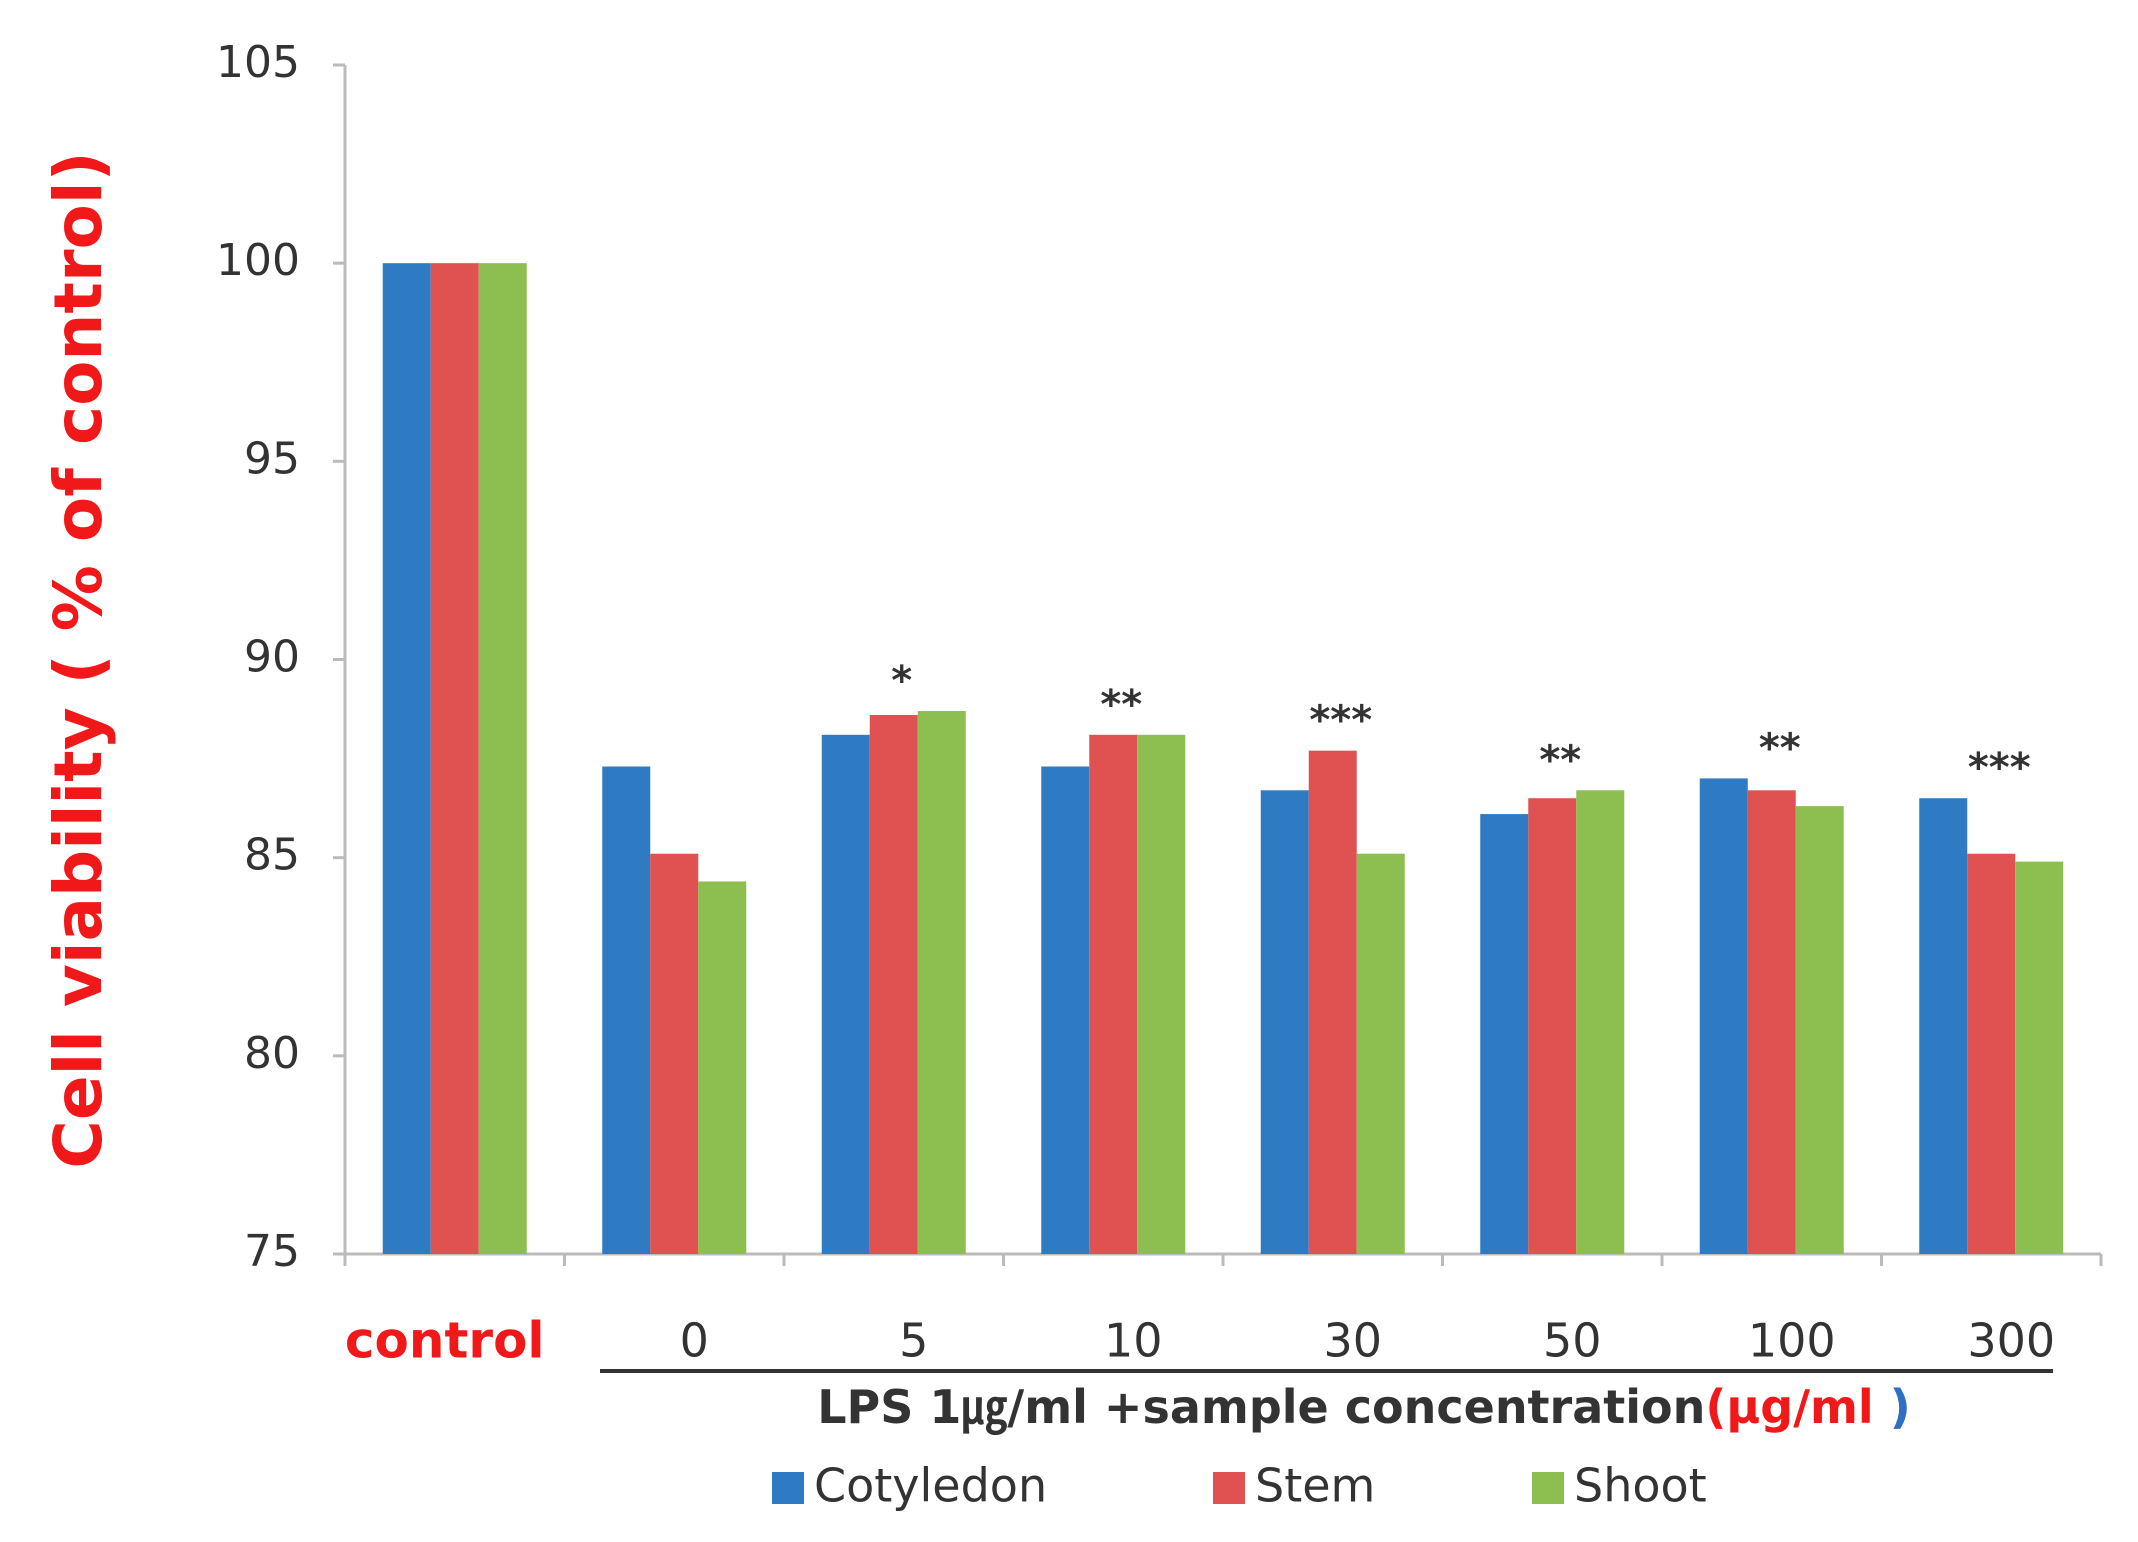 Image resolution: width=2138 pixels, height=1542 pixels. I want to click on x-axis-label-text: LPS 1㎍/ml +sample concentration, so click(1261, 1408).